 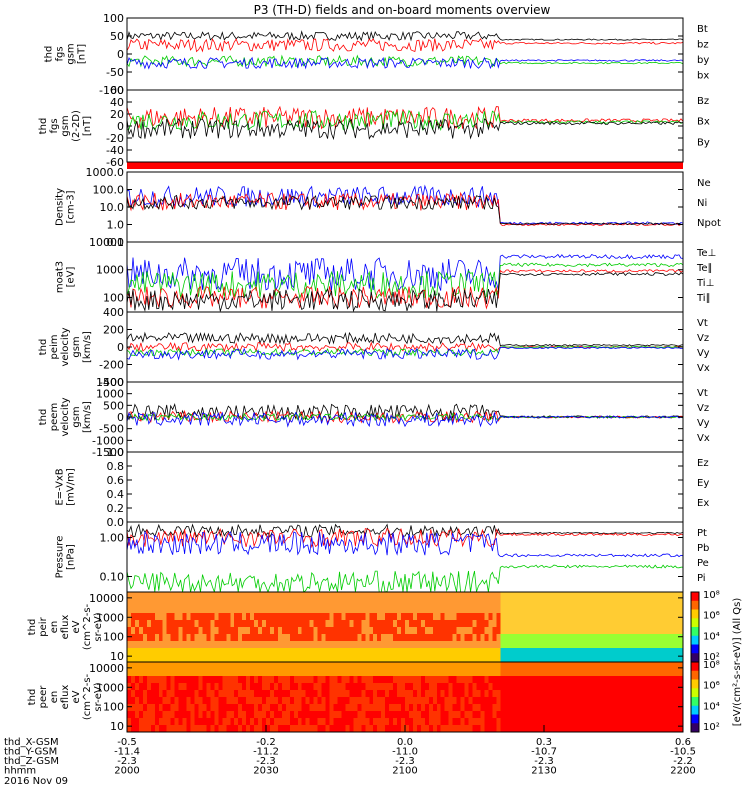 I want to click on y-tick-label: 10000, so click(x=106, y=668).